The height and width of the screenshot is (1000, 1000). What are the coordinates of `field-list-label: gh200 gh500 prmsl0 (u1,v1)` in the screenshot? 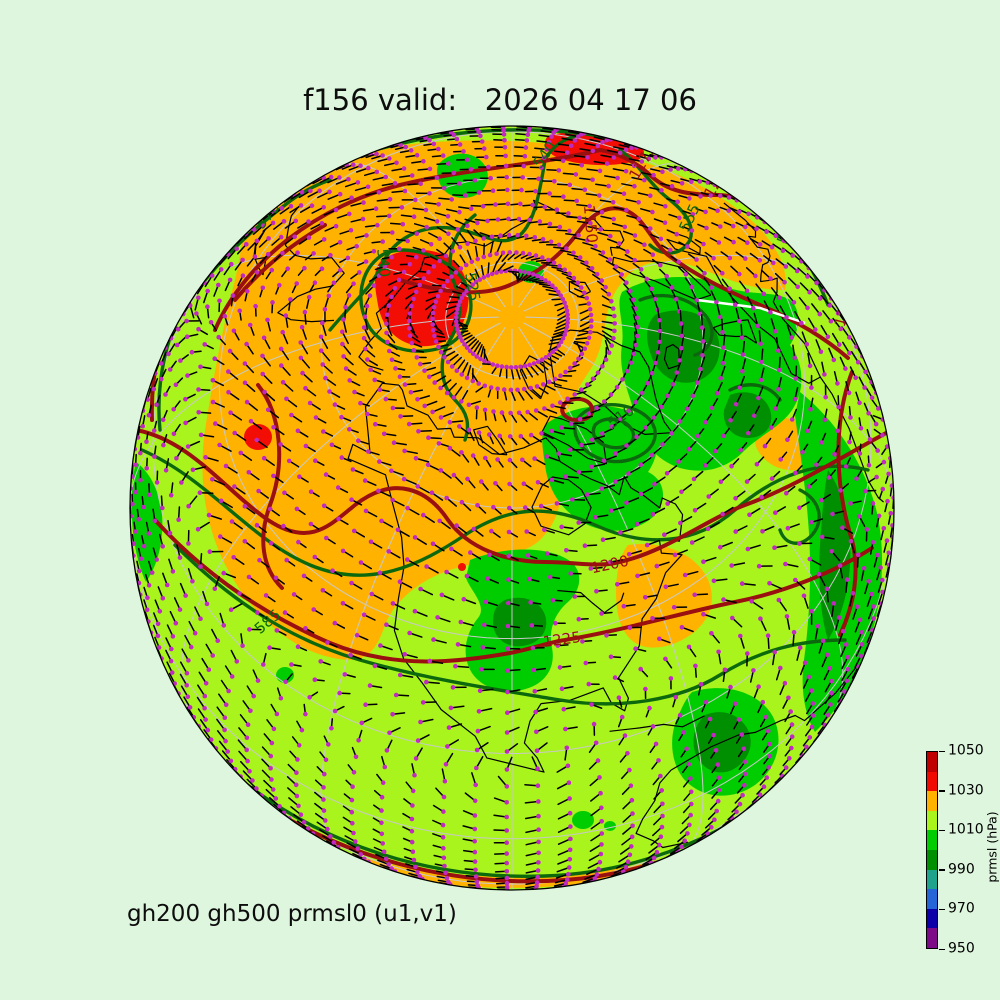 It's located at (292, 914).